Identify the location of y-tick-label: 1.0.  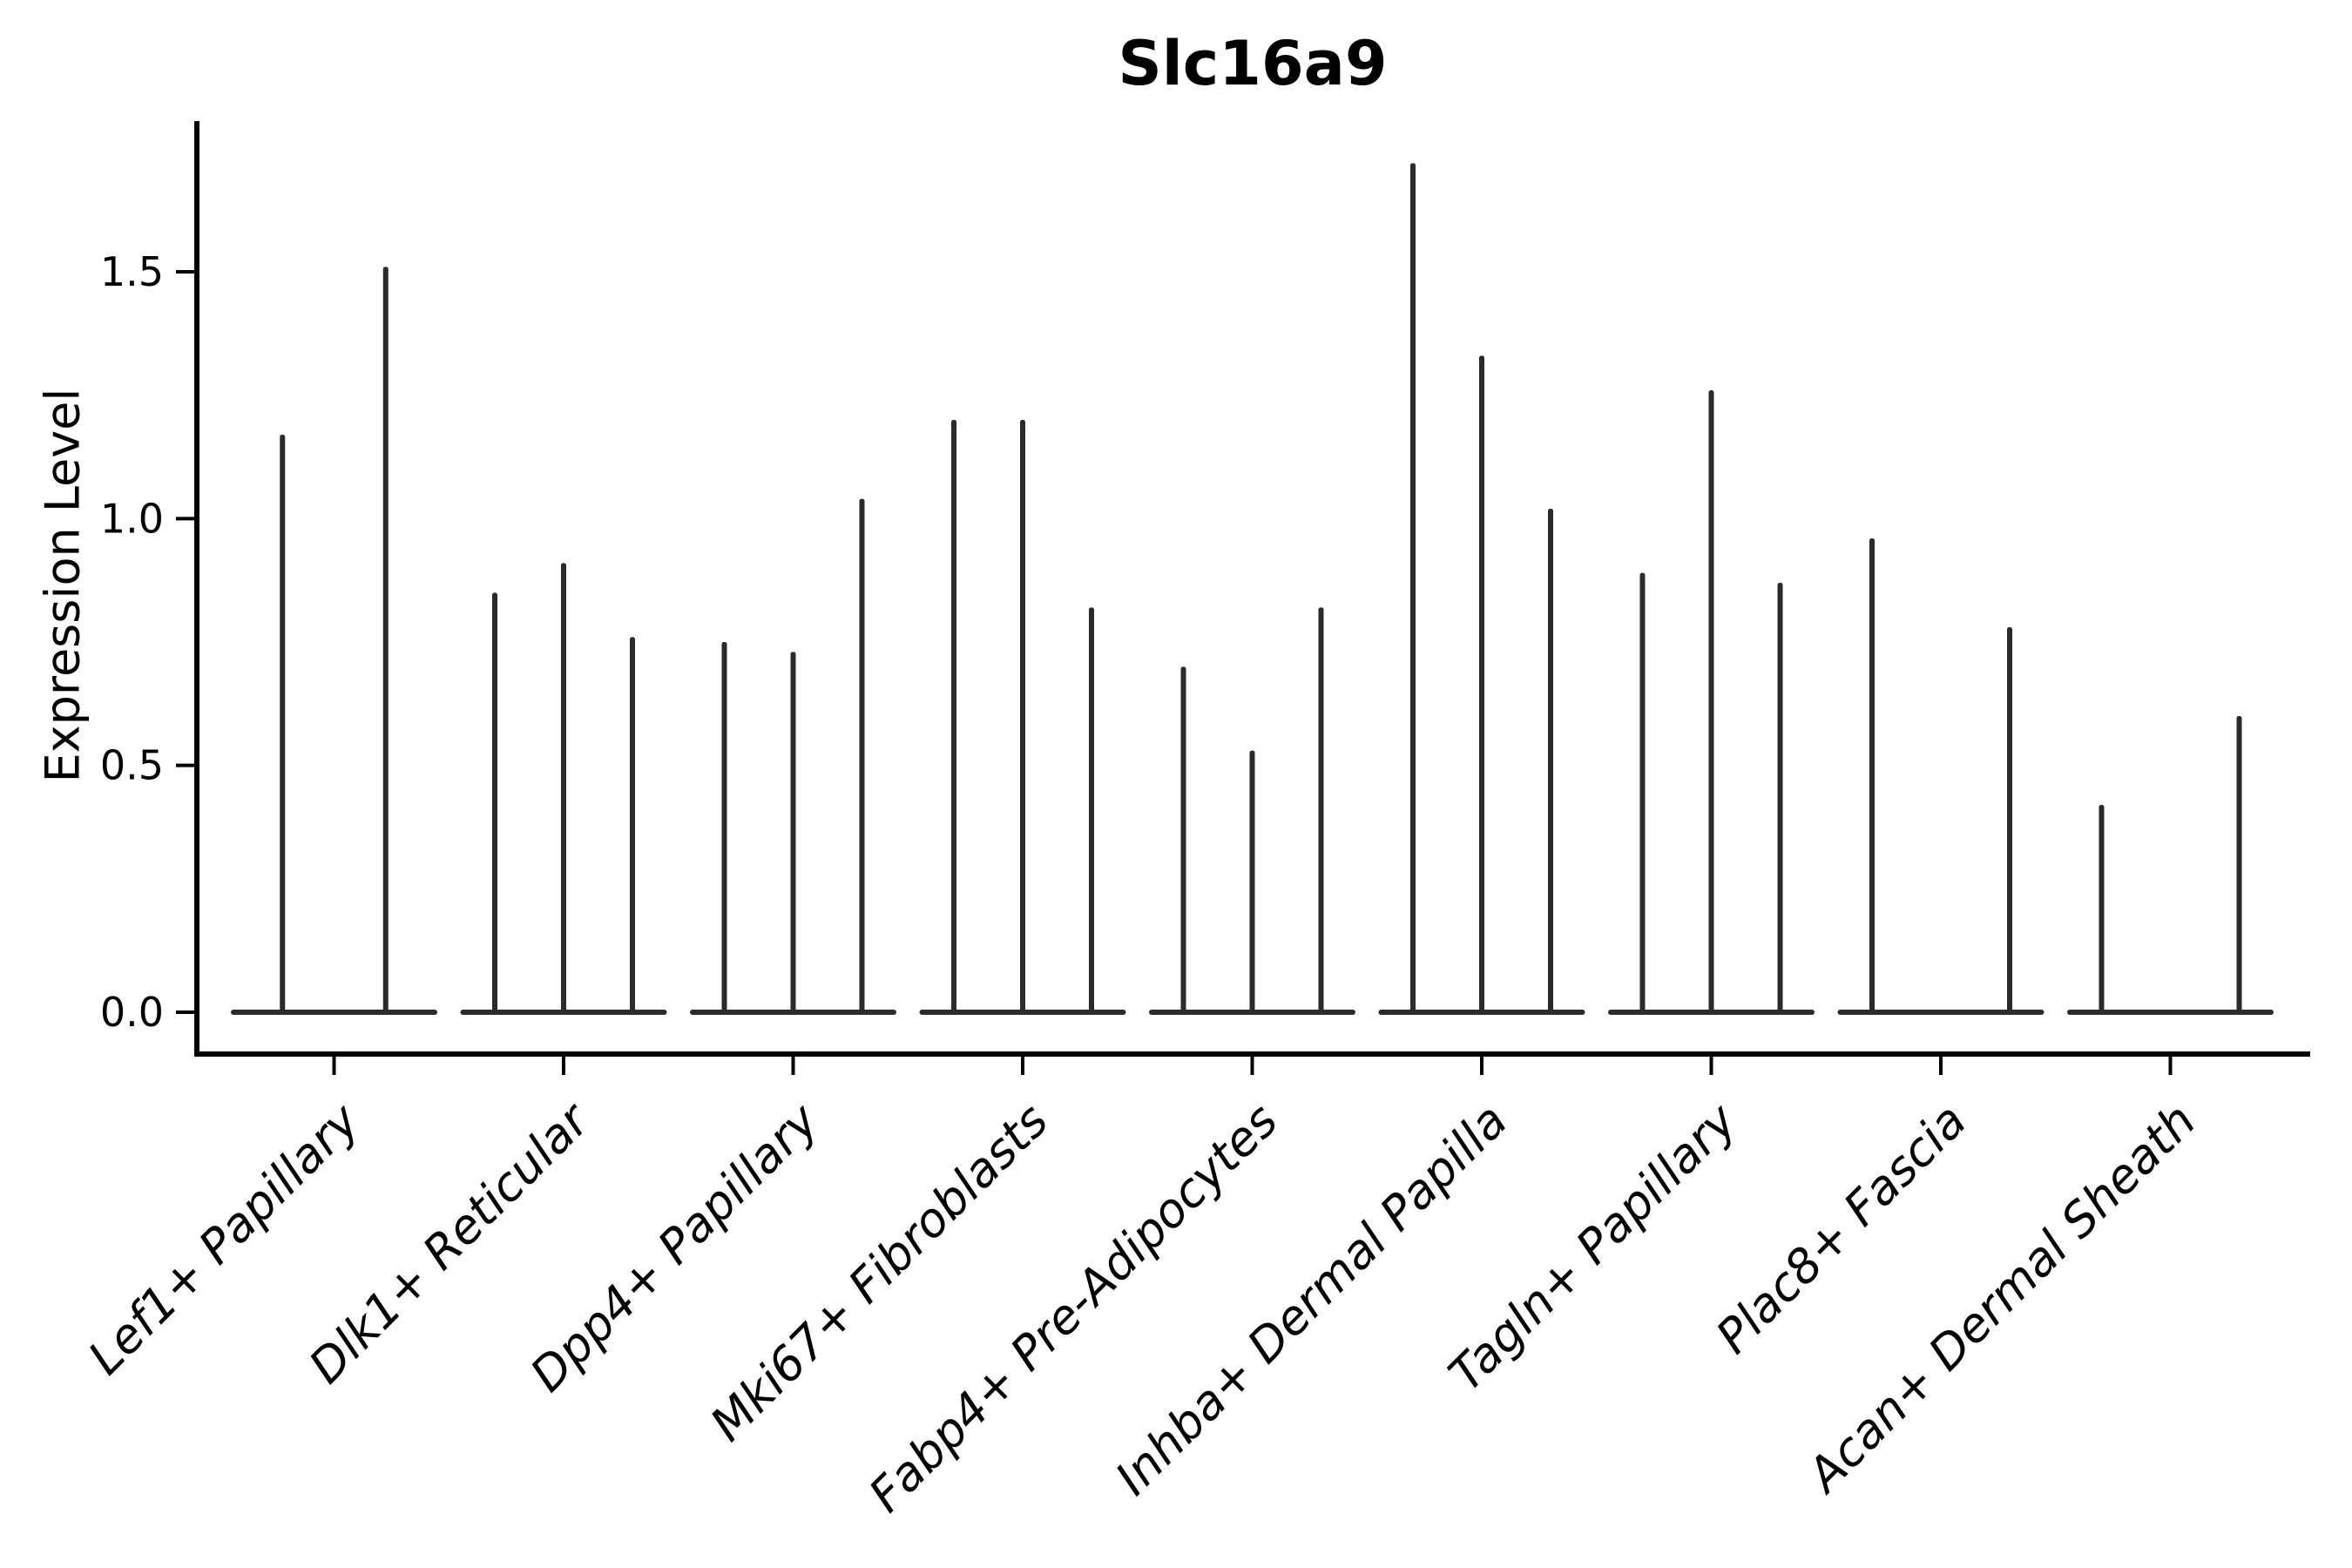
(132, 518).